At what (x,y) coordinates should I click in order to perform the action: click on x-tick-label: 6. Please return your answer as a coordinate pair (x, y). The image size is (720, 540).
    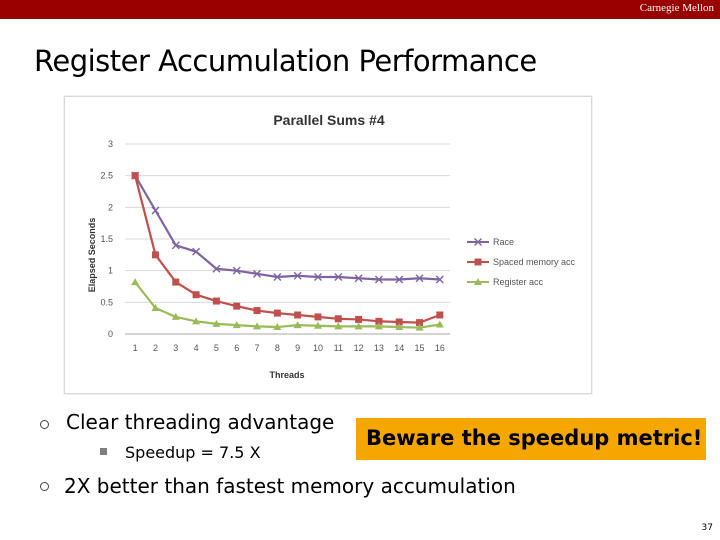
    Looking at the image, I should click on (236, 348).